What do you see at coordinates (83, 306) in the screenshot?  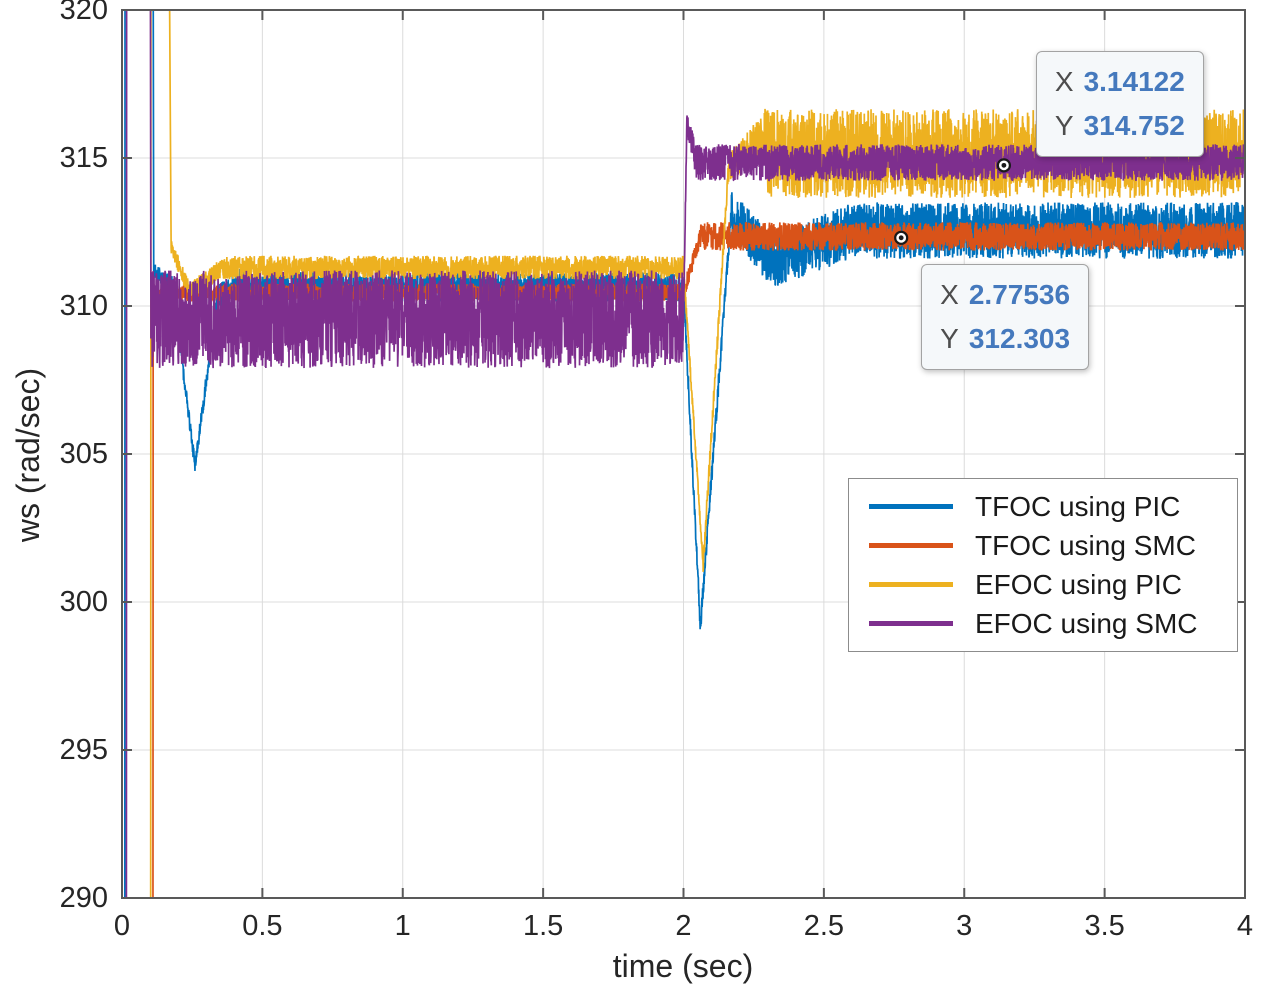 I see `y-tick-label: 310` at bounding box center [83, 306].